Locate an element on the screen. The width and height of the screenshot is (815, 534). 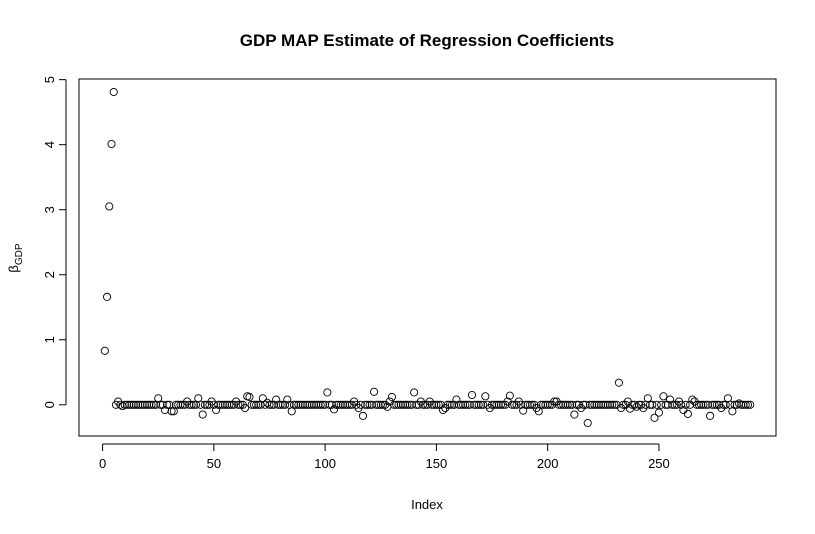
x-tick-label: 0 is located at coordinates (102, 463).